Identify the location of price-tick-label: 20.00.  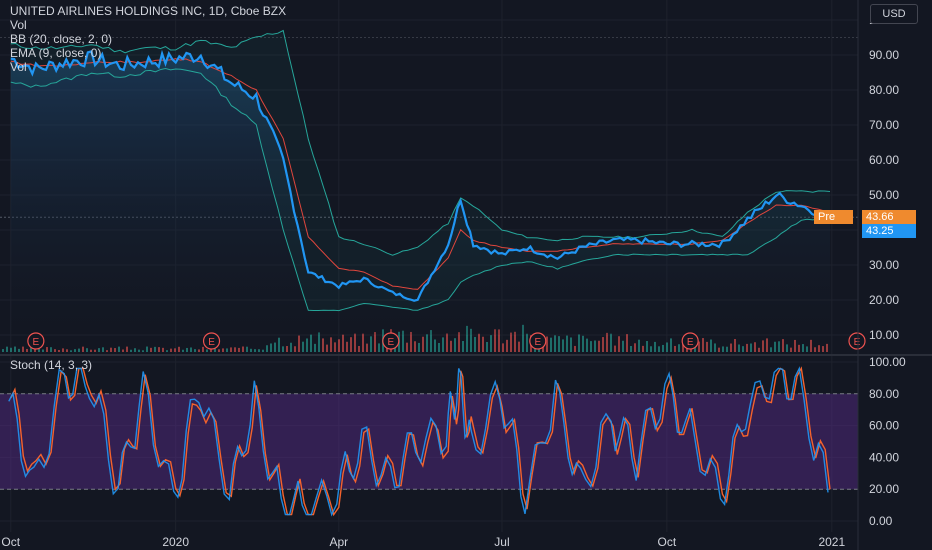
(884, 300).